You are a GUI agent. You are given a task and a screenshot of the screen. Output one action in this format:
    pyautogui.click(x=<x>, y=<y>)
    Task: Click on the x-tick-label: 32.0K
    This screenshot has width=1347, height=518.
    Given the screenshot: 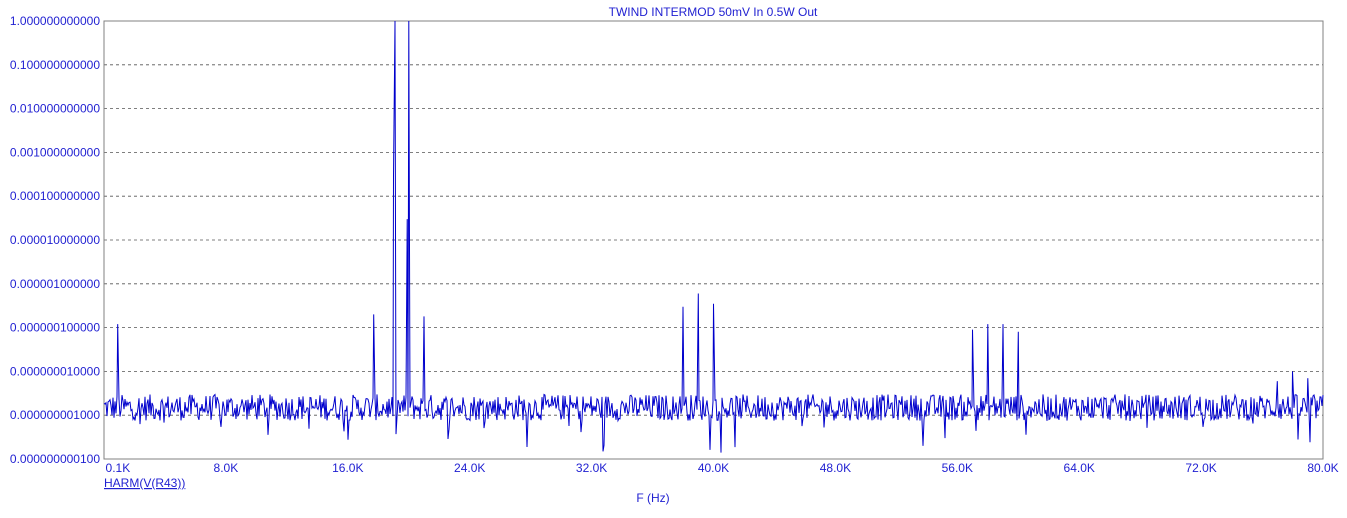 What is the action you would take?
    pyautogui.click(x=591, y=468)
    